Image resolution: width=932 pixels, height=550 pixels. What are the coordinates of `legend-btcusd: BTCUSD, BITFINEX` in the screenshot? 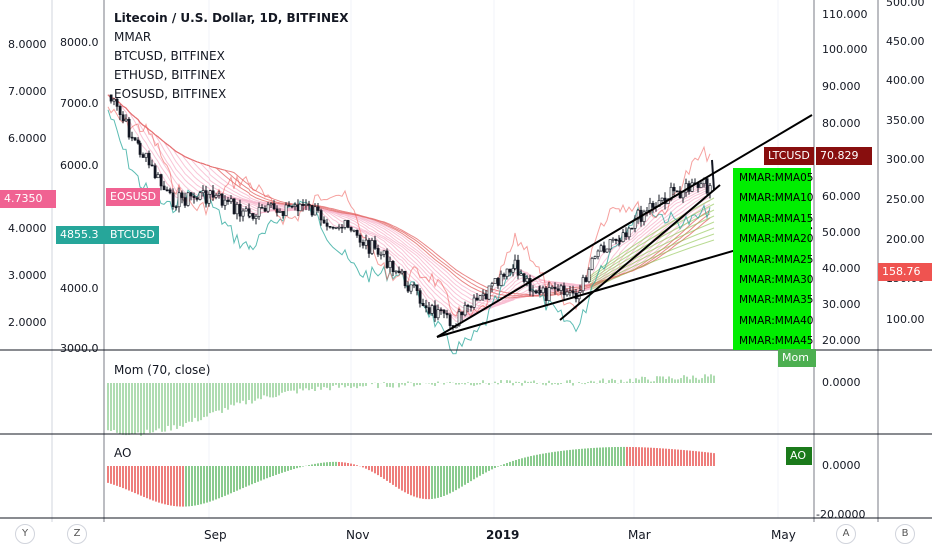 It's located at (169, 56).